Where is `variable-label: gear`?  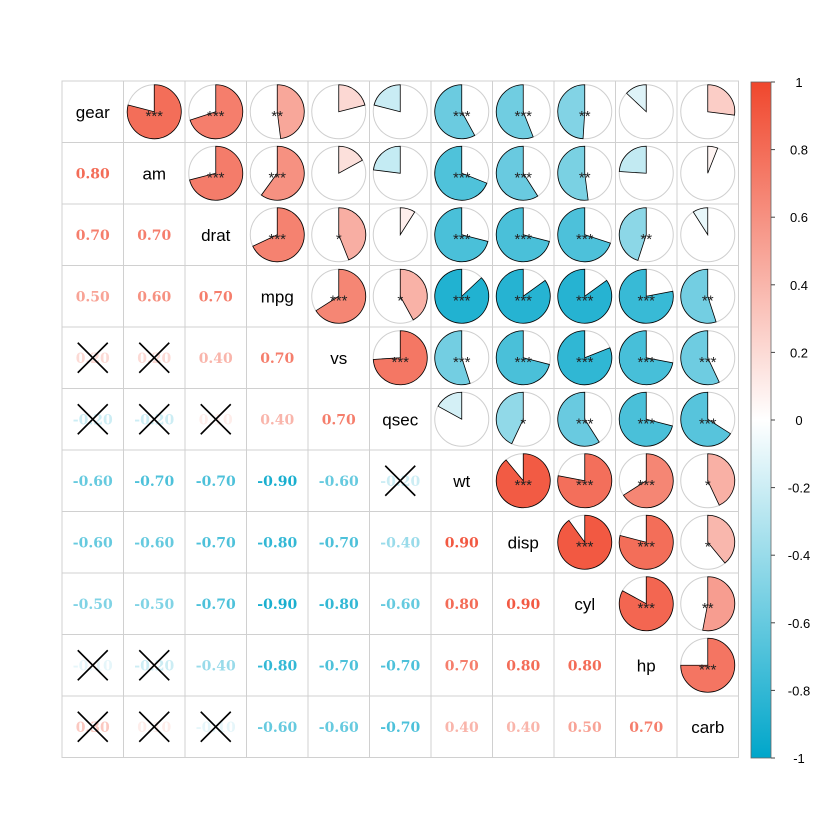
variable-label: gear is located at coordinates (93, 112).